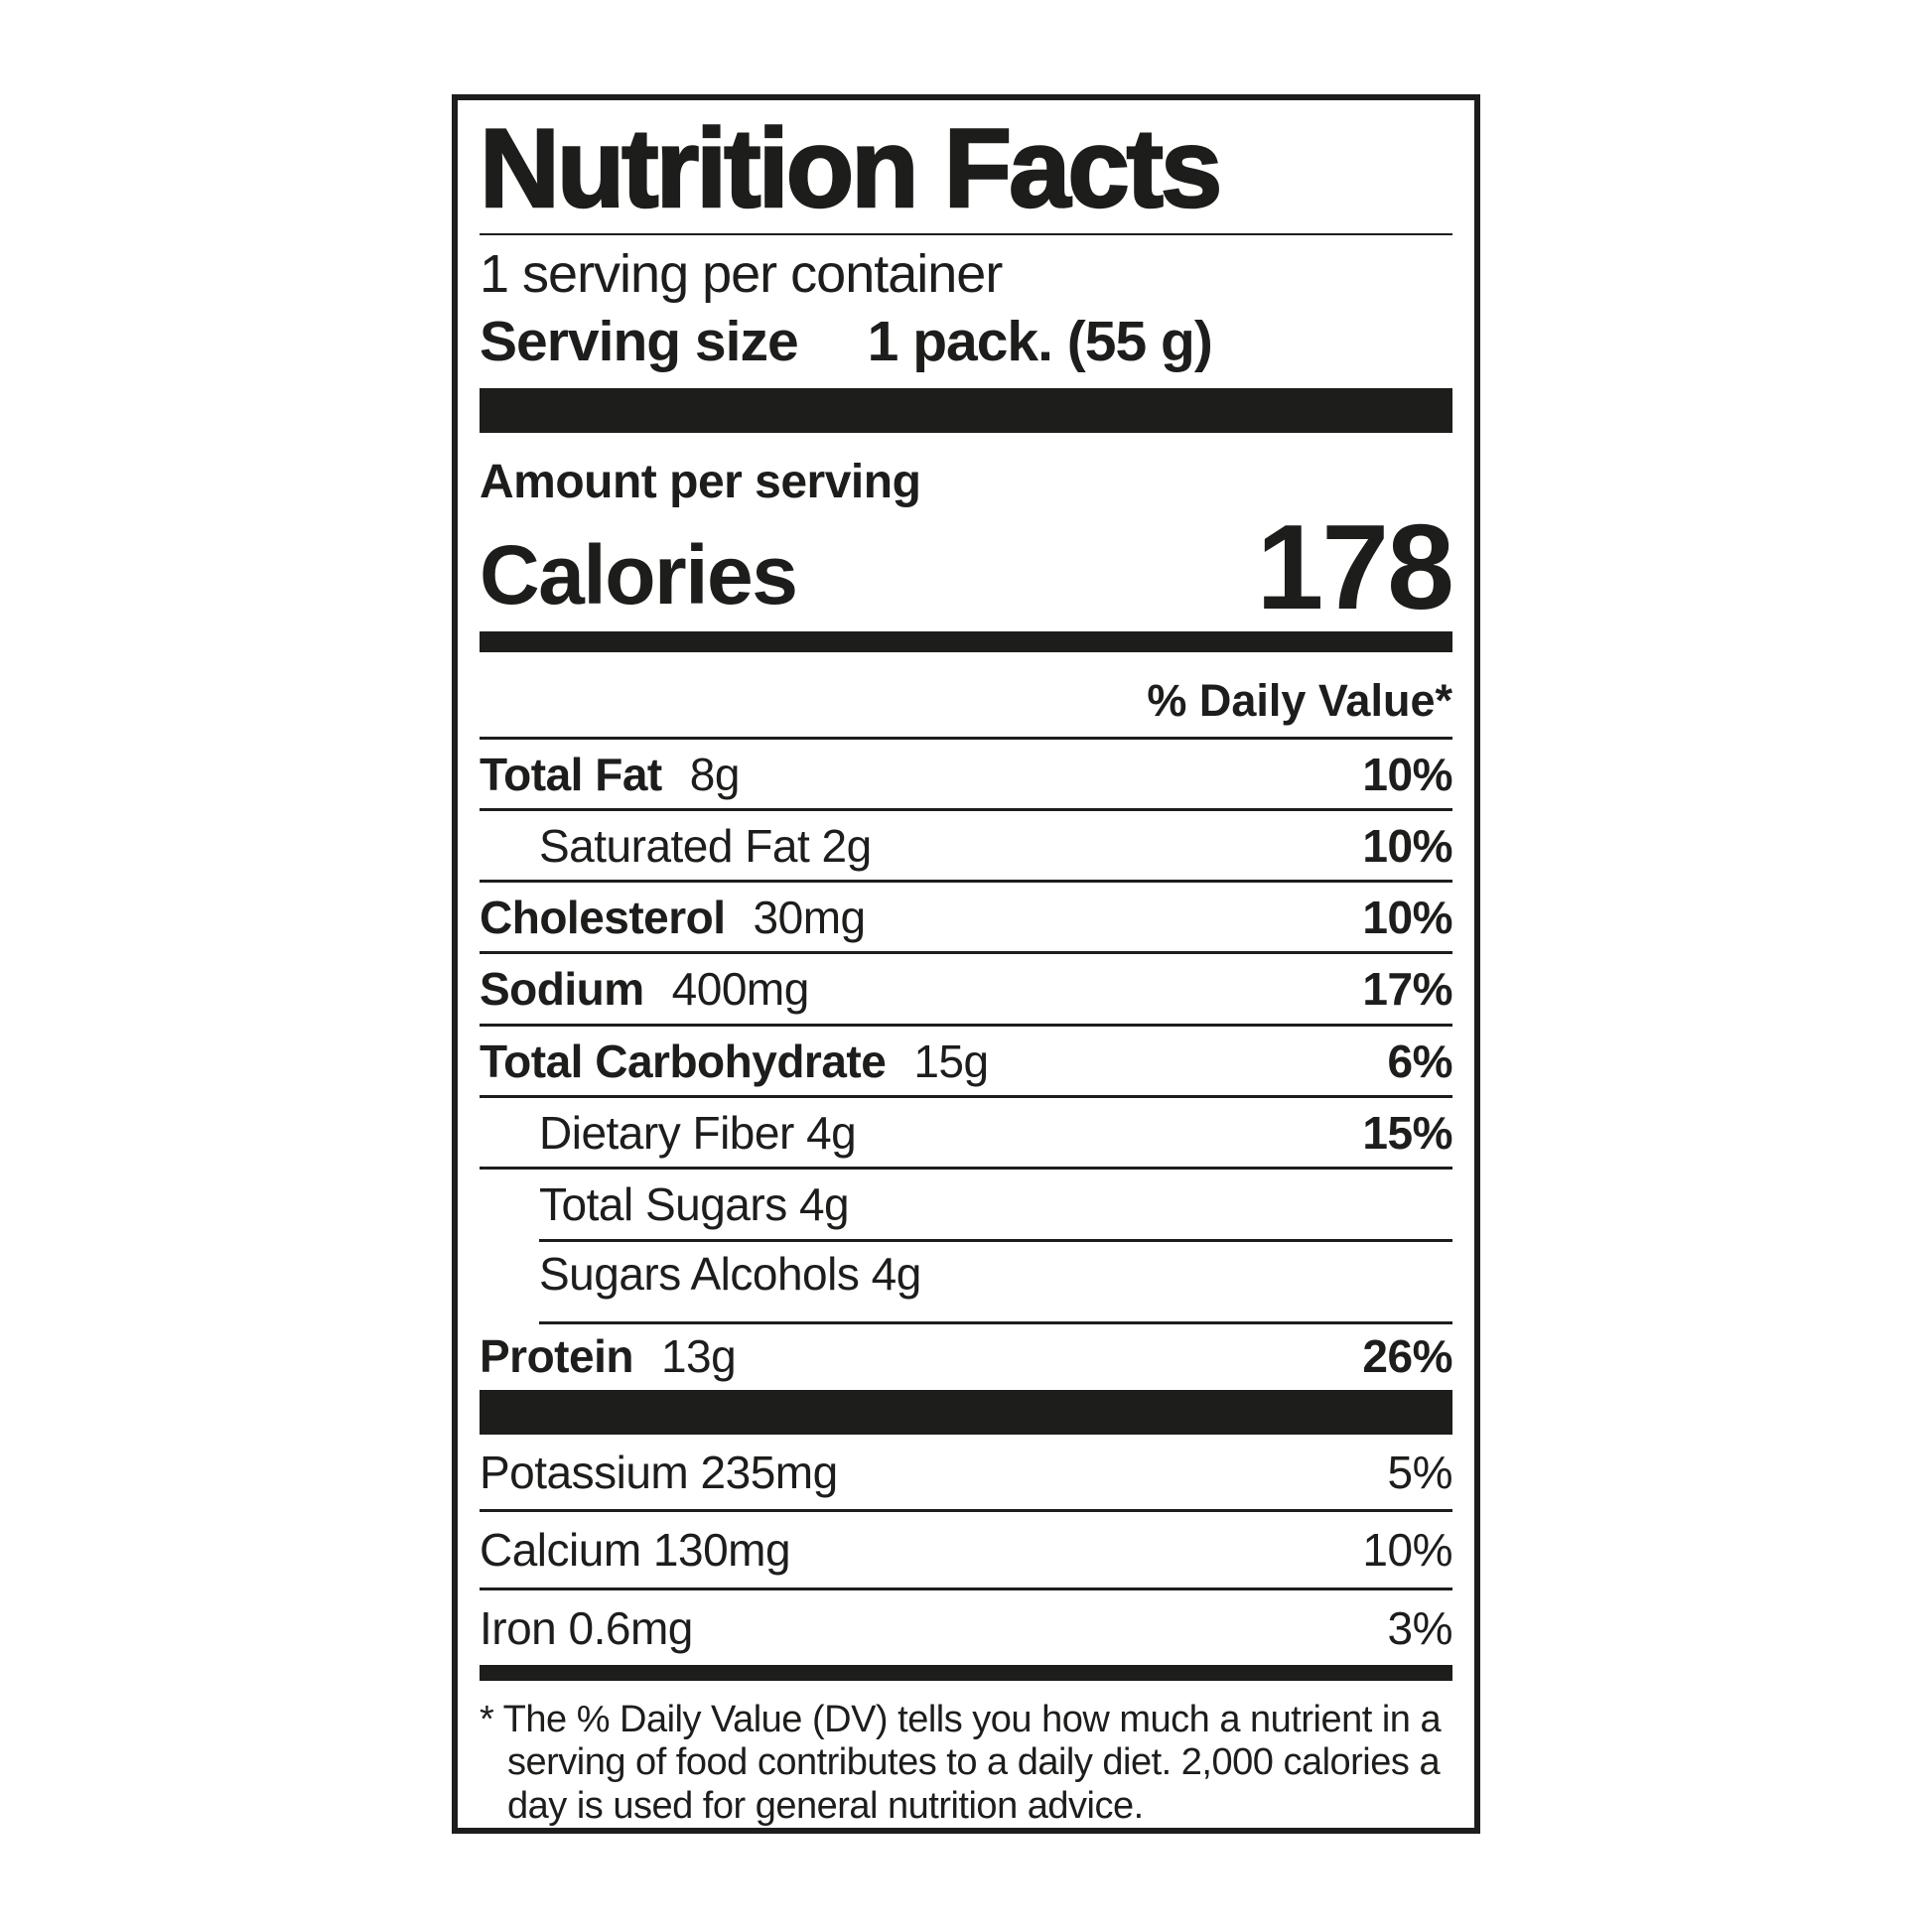 This screenshot has height=1932, width=1932. I want to click on nutrient-row-total-carbohydrate: Total Carbohydrate 15g 6%, so click(967, 1059).